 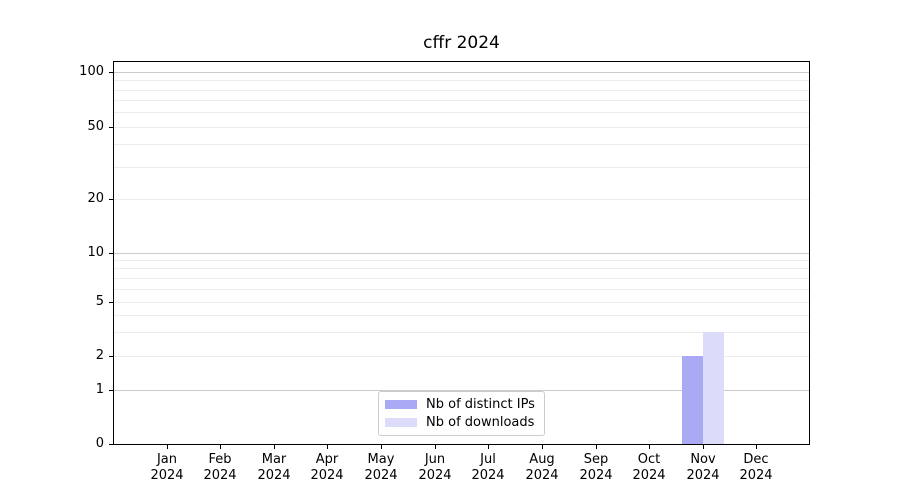 What do you see at coordinates (692, 400) in the screenshot?
I see `bar-distinct-ips` at bounding box center [692, 400].